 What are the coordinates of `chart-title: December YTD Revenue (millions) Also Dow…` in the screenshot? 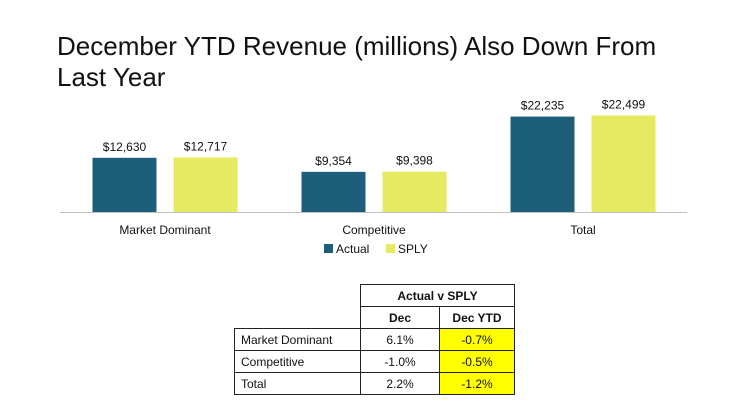 It's located at (357, 61).